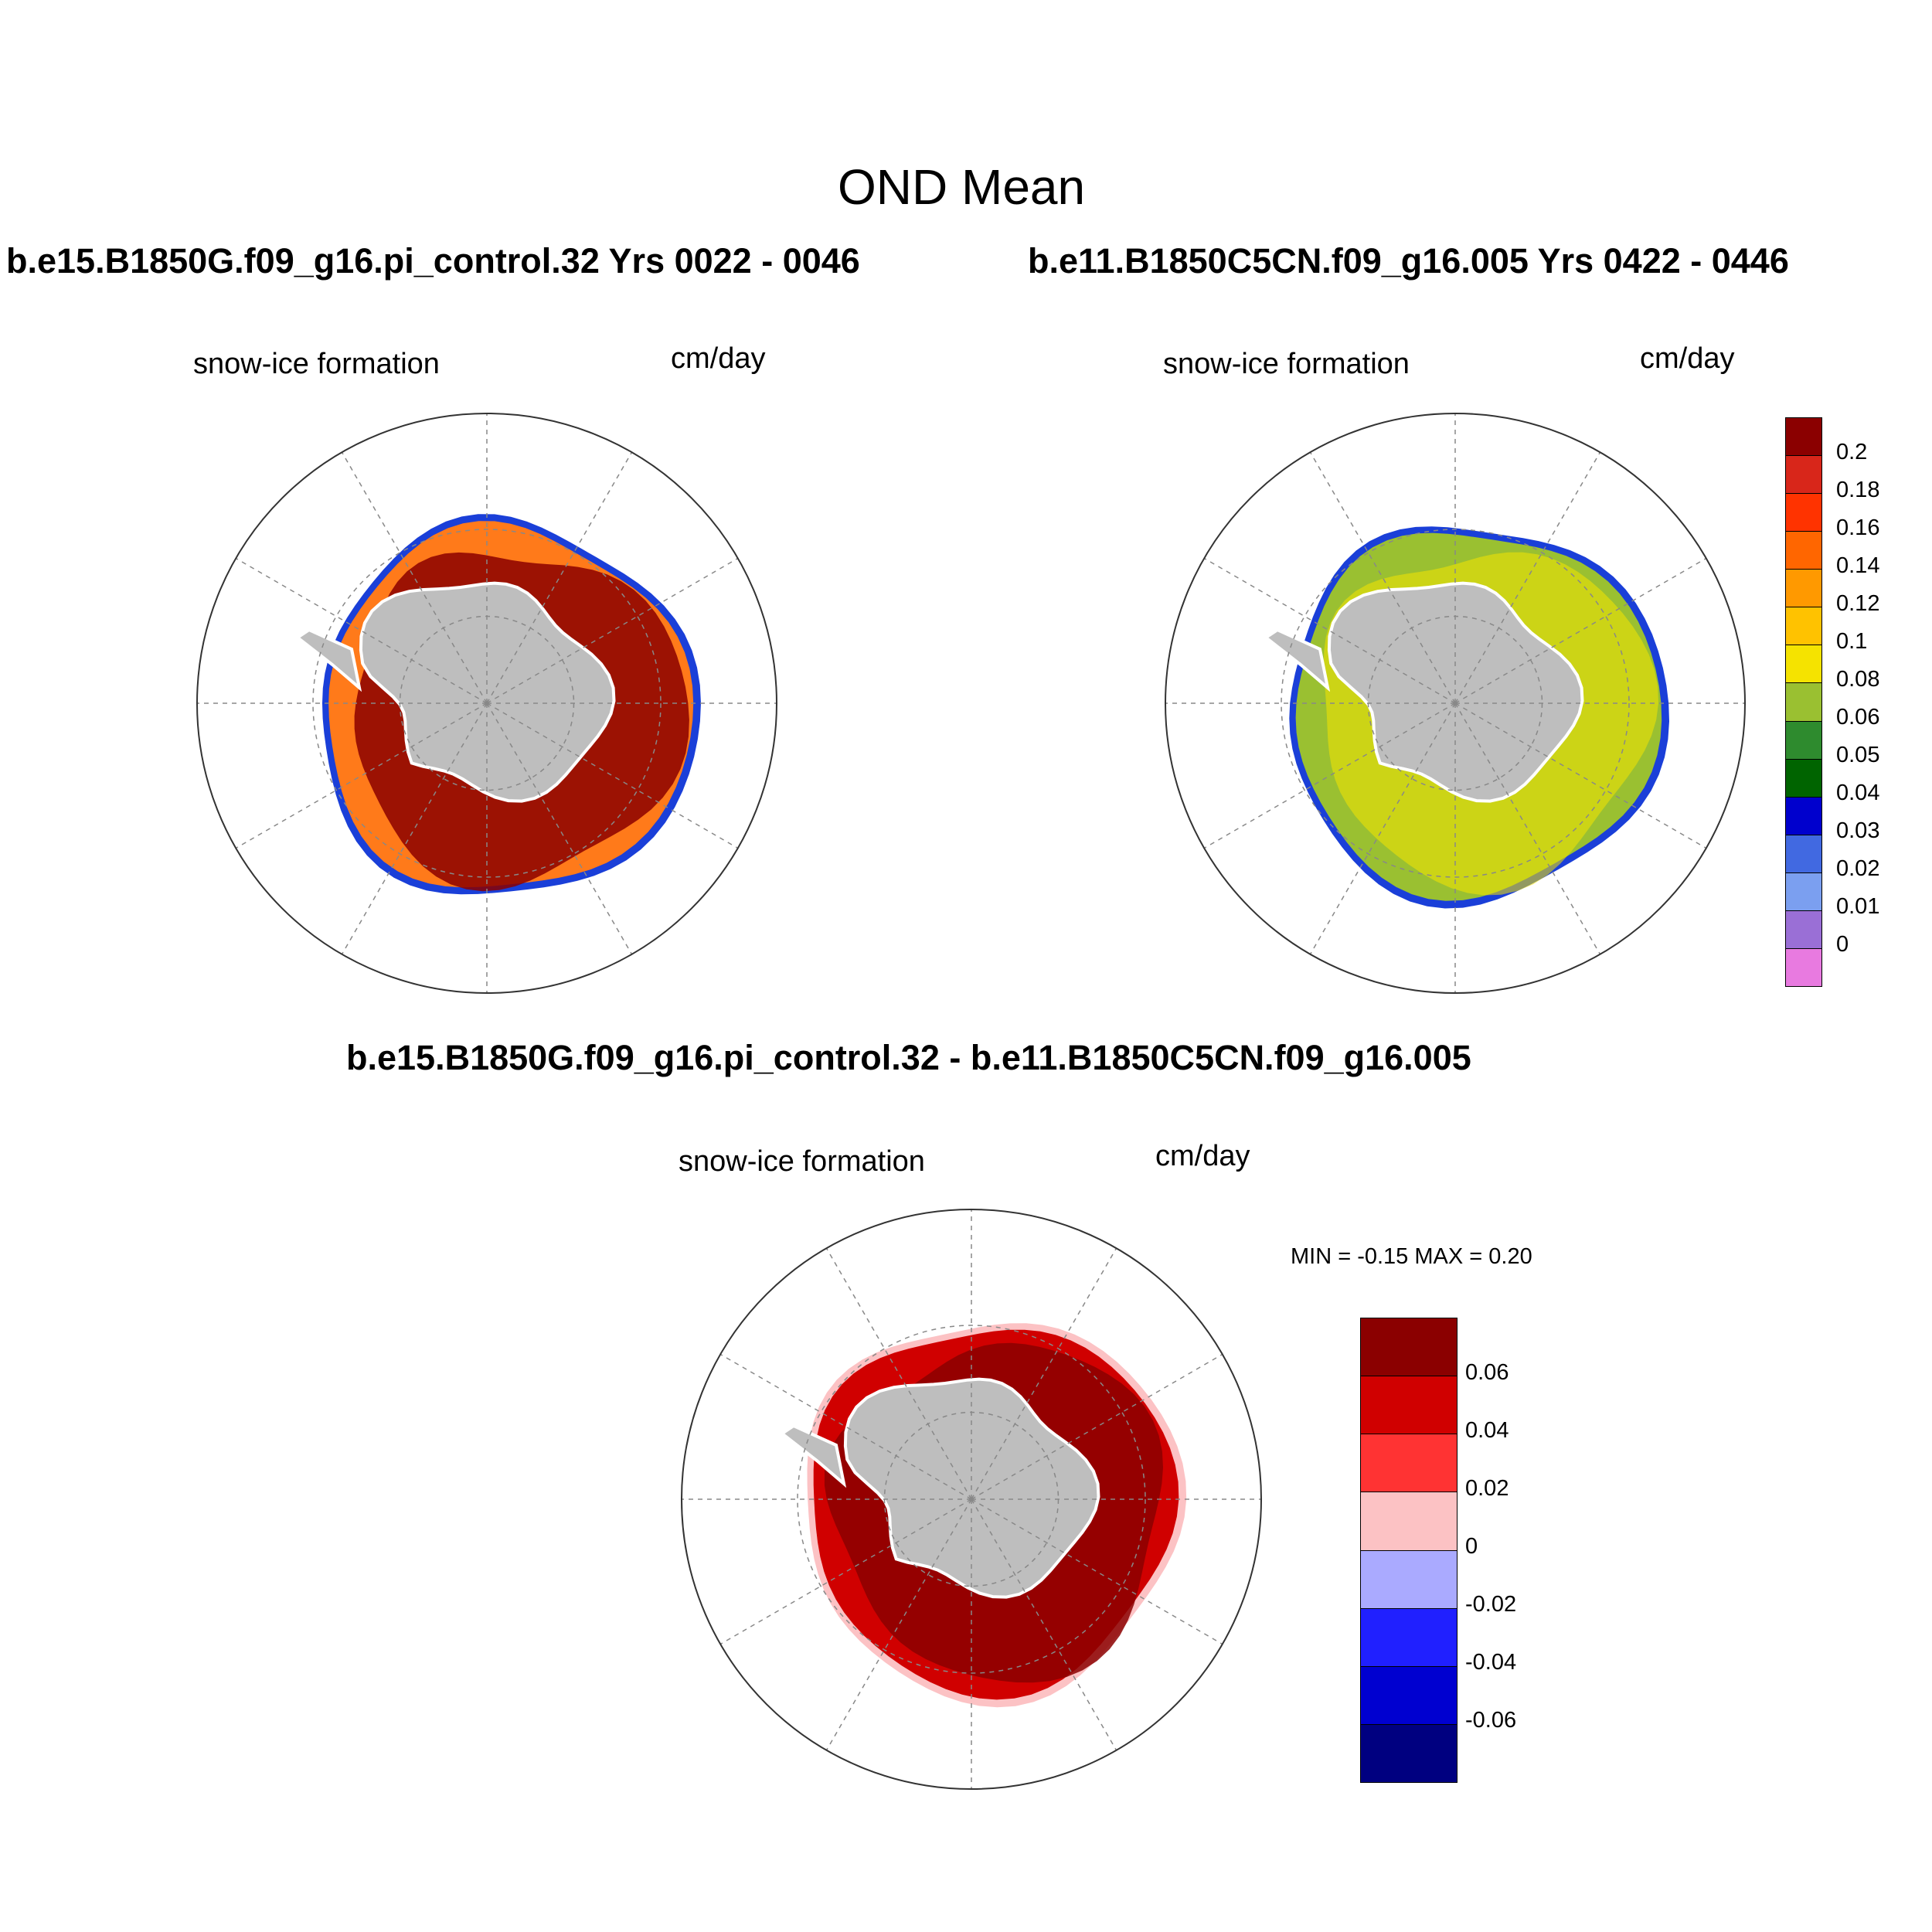  What do you see at coordinates (1412, 1256) in the screenshot?
I see `diff-min-max: MIN = -0.15 MAX = 0.20` at bounding box center [1412, 1256].